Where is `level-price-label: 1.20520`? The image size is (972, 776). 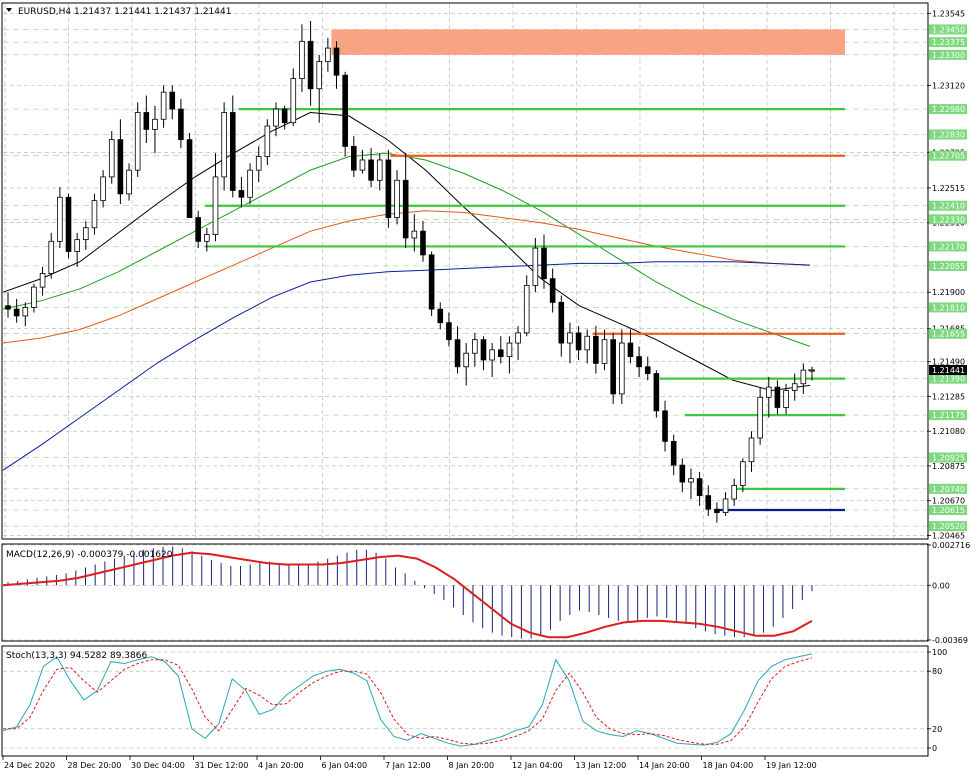
level-price-label: 1.20520 is located at coordinates (948, 526).